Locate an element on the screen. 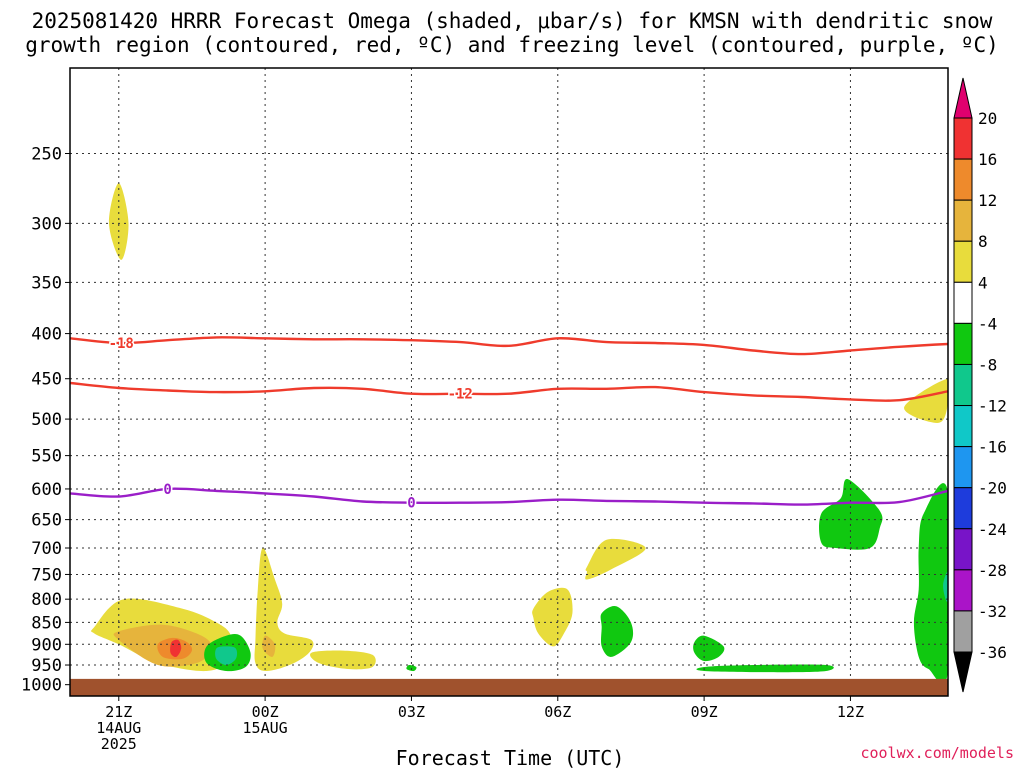 The width and height of the screenshot is (1024, 772). y-tick-label: 400 is located at coordinates (46, 335).